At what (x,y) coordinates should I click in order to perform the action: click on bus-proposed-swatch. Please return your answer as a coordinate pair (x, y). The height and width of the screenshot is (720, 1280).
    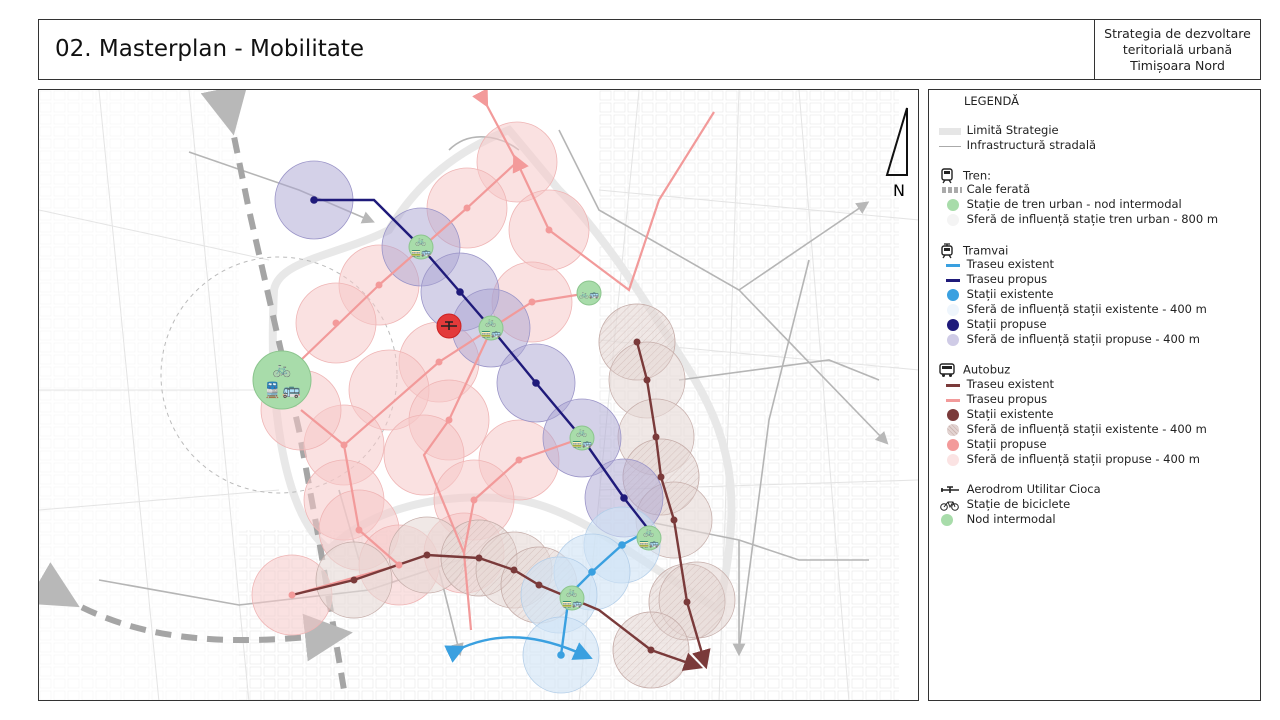
    Looking at the image, I should click on (951, 400).